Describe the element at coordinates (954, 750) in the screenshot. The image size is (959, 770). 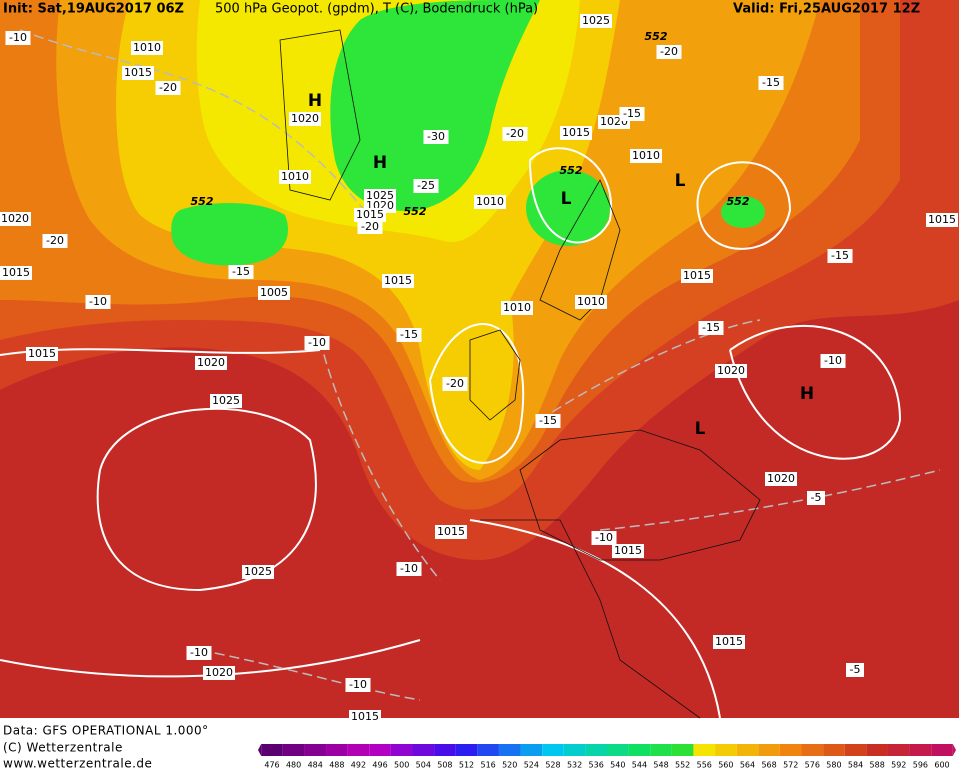
I see `colorbar-arrow` at that location.